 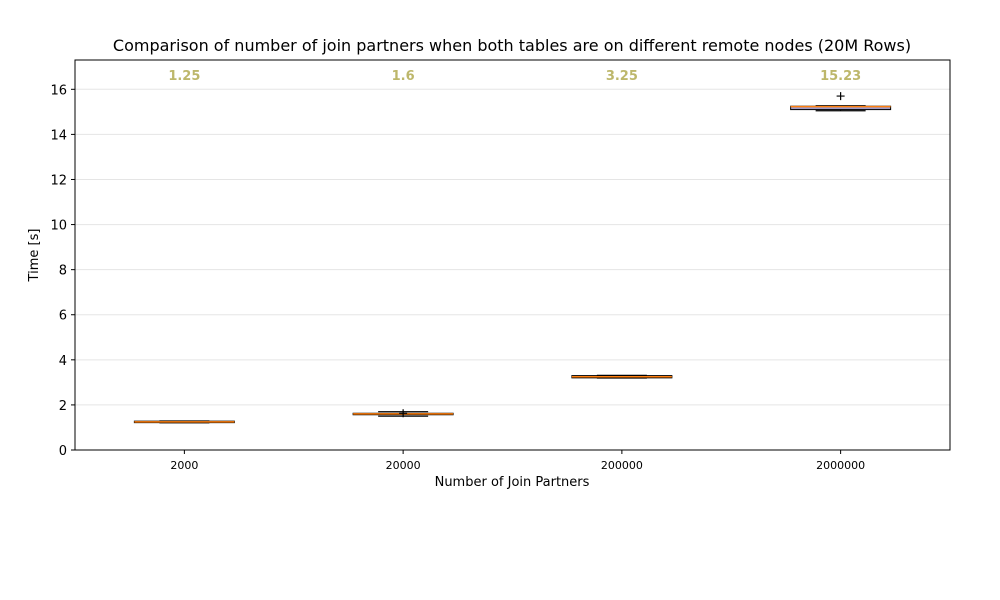 I want to click on y-tick-label: 4, so click(x=63, y=361).